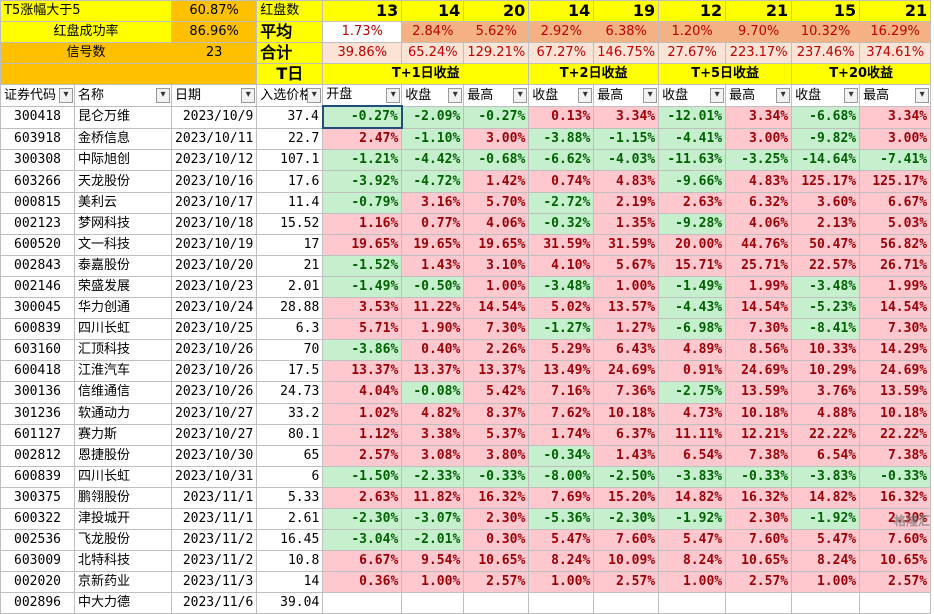  What do you see at coordinates (37, 117) in the screenshot?
I see `stock-code-cell: 300418` at bounding box center [37, 117].